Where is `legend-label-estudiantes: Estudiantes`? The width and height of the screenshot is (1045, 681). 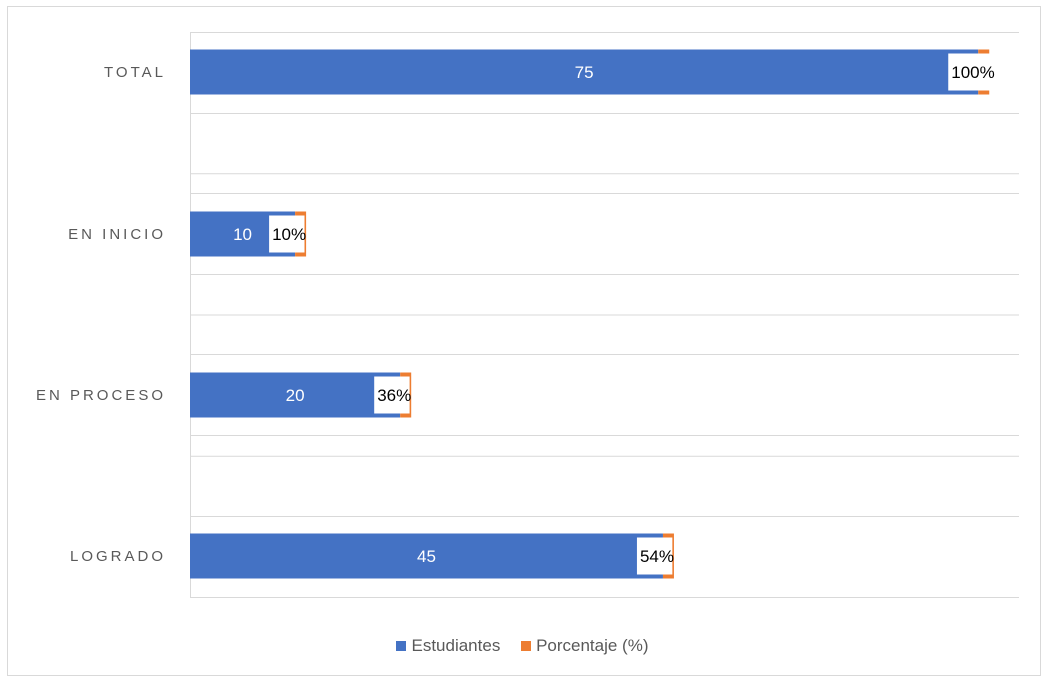
legend-label-estudiantes: Estudiantes is located at coordinates (456, 645).